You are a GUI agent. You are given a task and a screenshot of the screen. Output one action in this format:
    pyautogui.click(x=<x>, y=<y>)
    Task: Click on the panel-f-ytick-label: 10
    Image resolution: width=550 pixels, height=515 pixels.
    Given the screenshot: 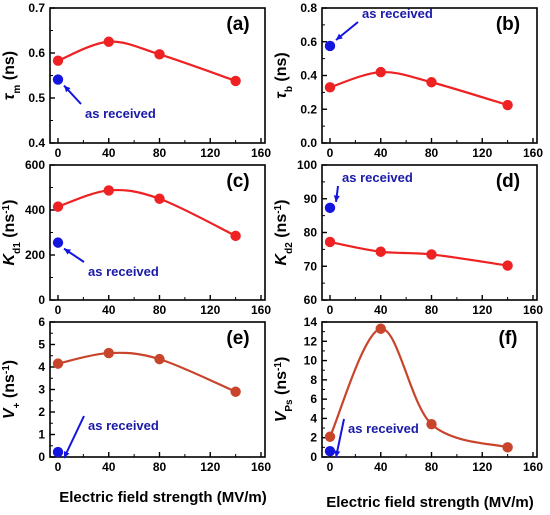 What is the action you would take?
    pyautogui.click(x=311, y=361)
    